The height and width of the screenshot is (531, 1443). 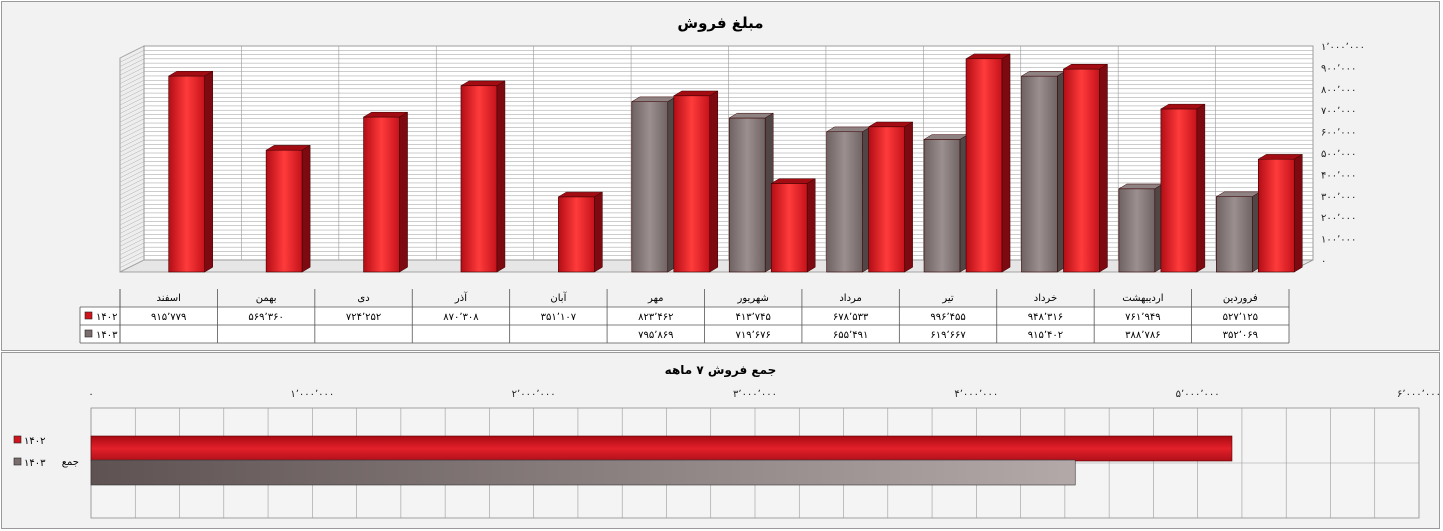 What do you see at coordinates (851, 317) in the screenshot?
I see `data-label: ۶۷۸٬۵۳۳` at bounding box center [851, 317].